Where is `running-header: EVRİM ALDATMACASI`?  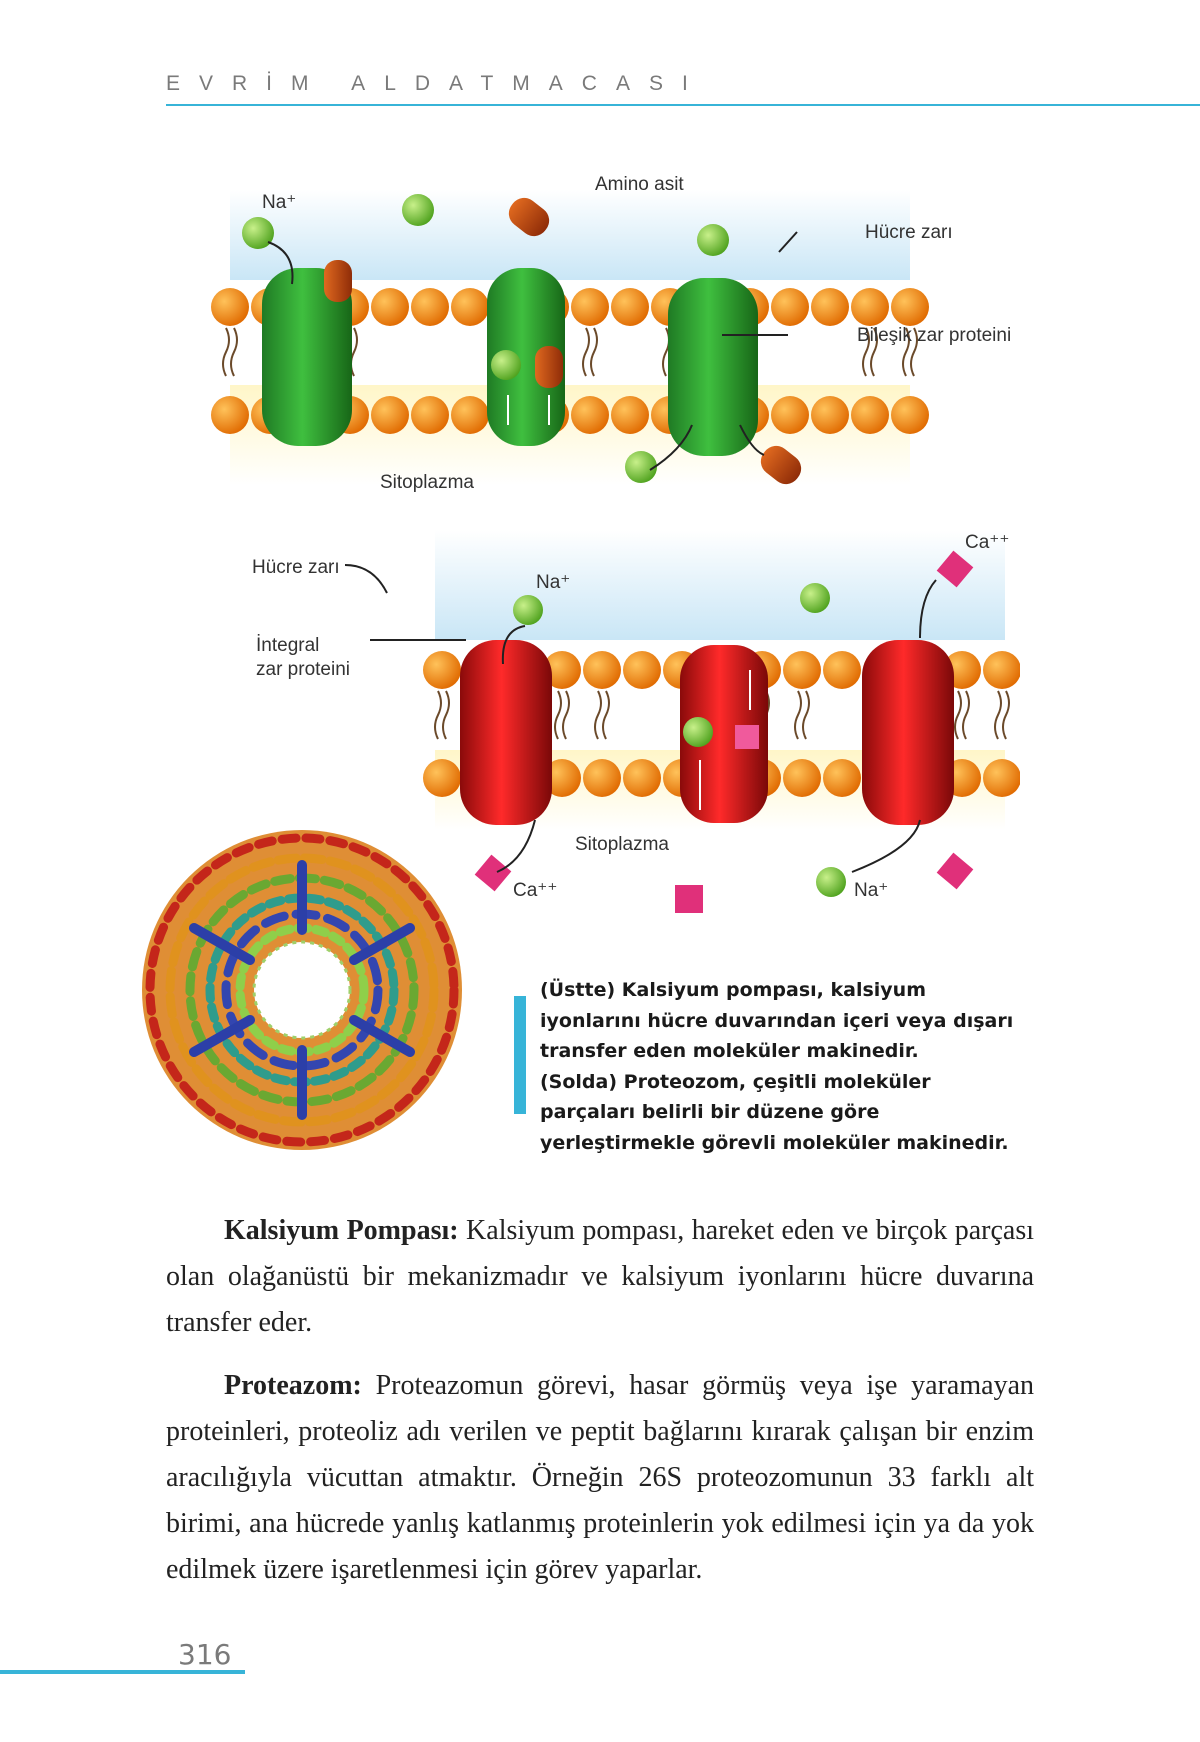 running-header: EVRİM ALDATMACASI is located at coordinates (436, 83).